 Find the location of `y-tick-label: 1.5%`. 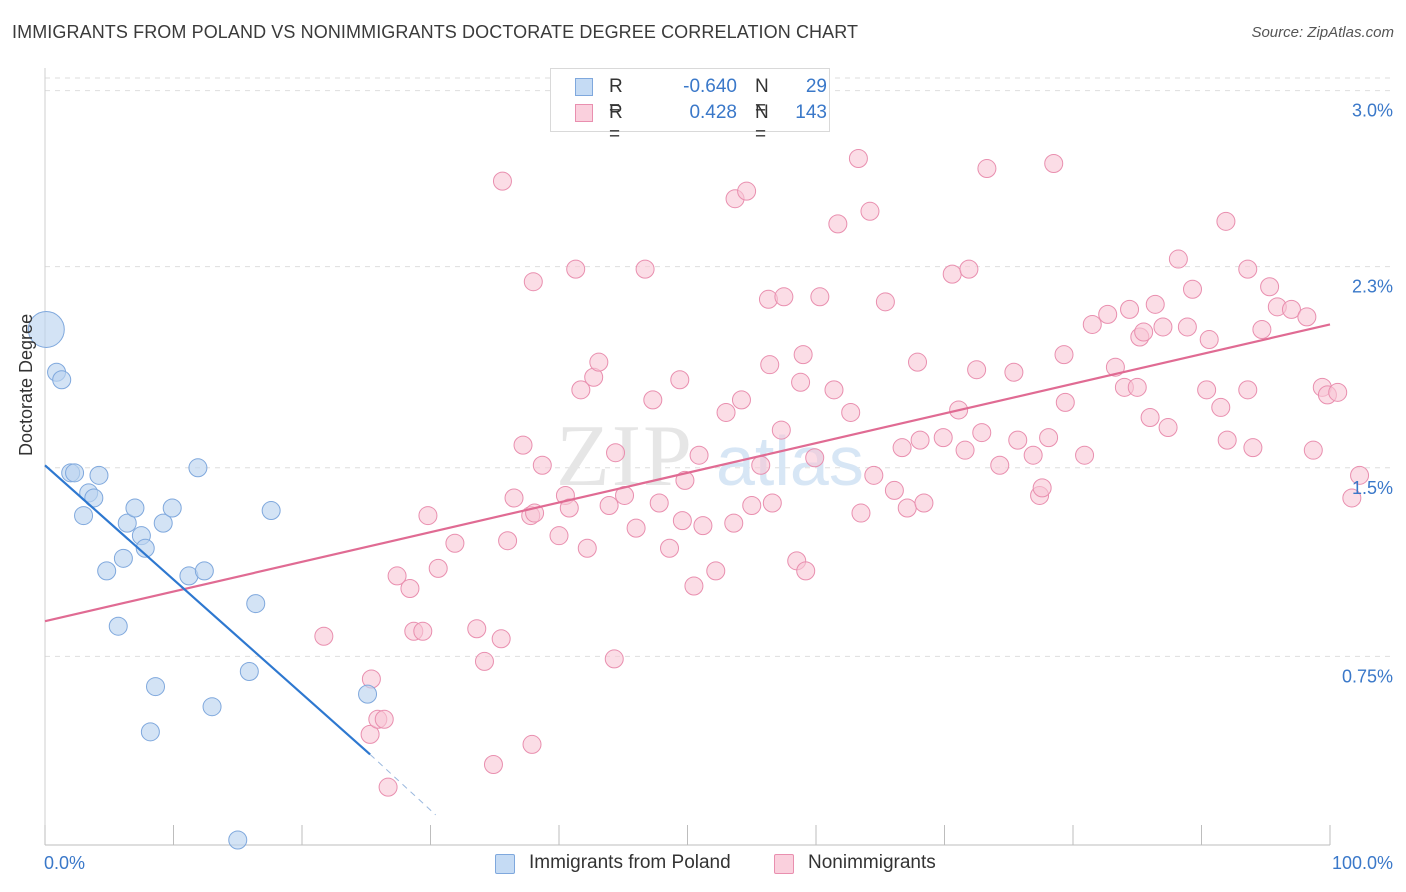

y-tick-label: 1.5% is located at coordinates (1372, 488).